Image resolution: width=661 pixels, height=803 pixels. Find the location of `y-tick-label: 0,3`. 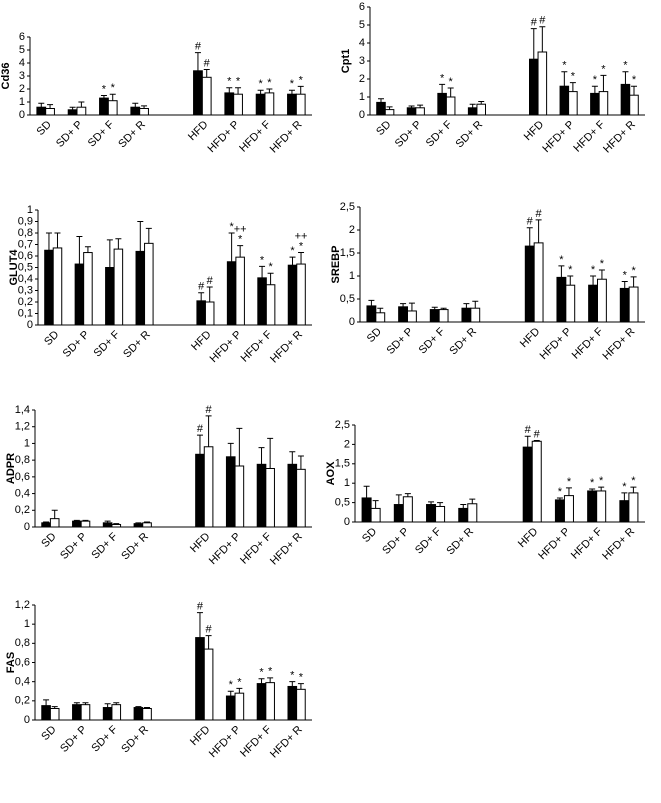

y-tick-label: 0,3 is located at coordinates (25, 290).